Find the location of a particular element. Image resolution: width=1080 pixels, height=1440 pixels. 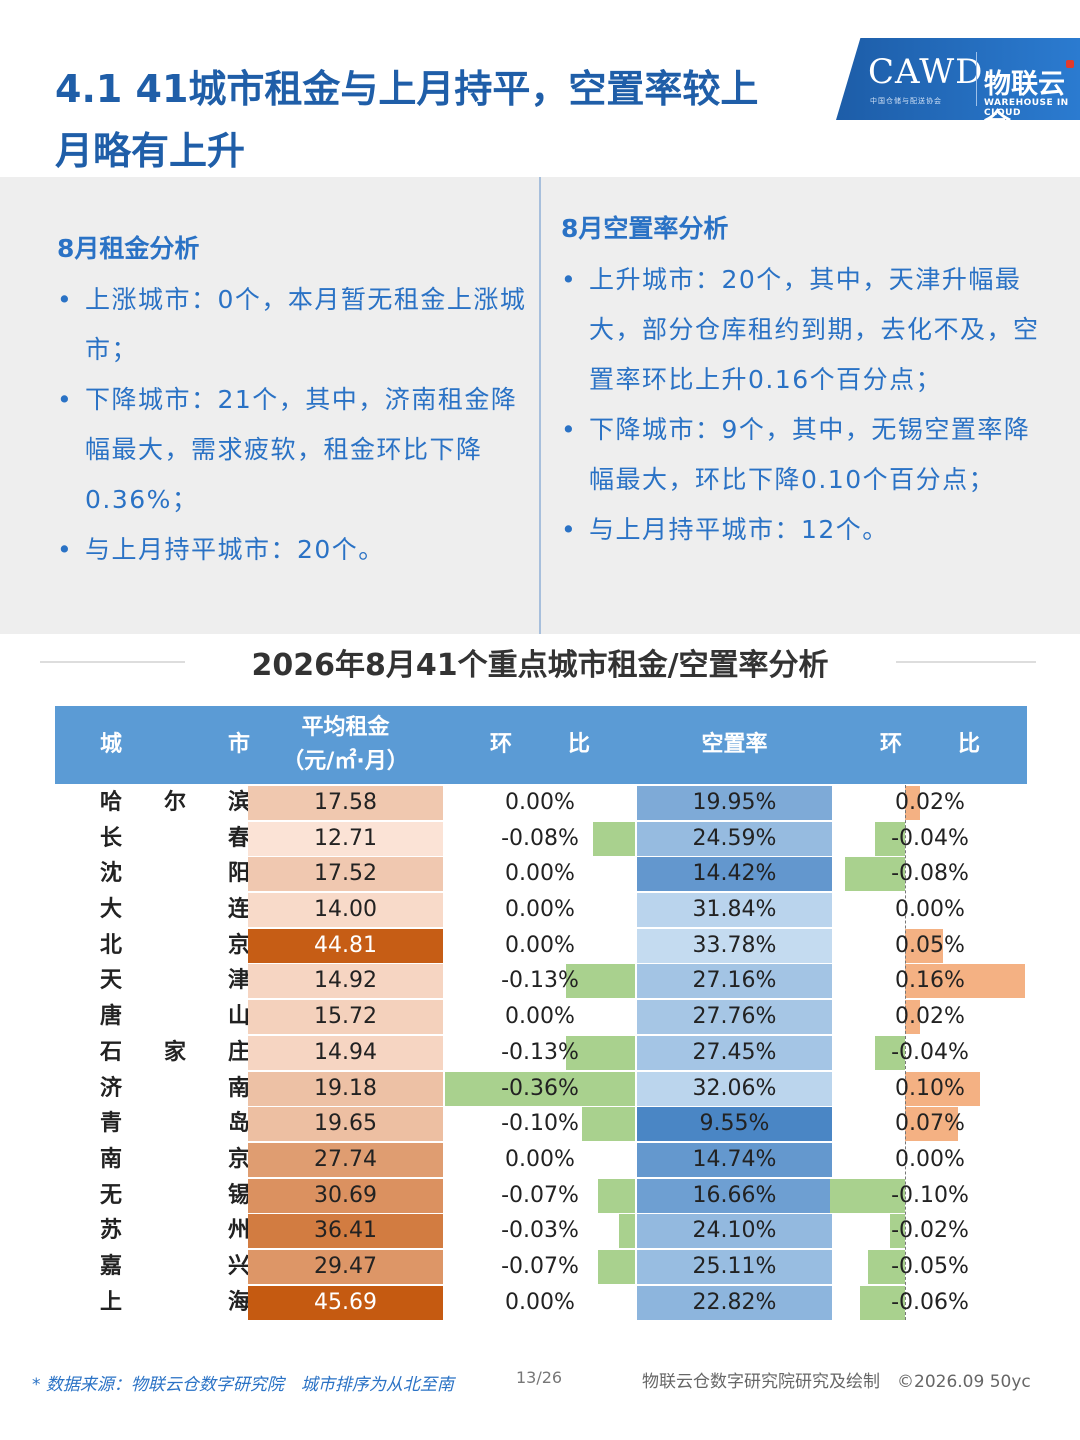

avg-rent: 45.69 is located at coordinates (345, 1302).